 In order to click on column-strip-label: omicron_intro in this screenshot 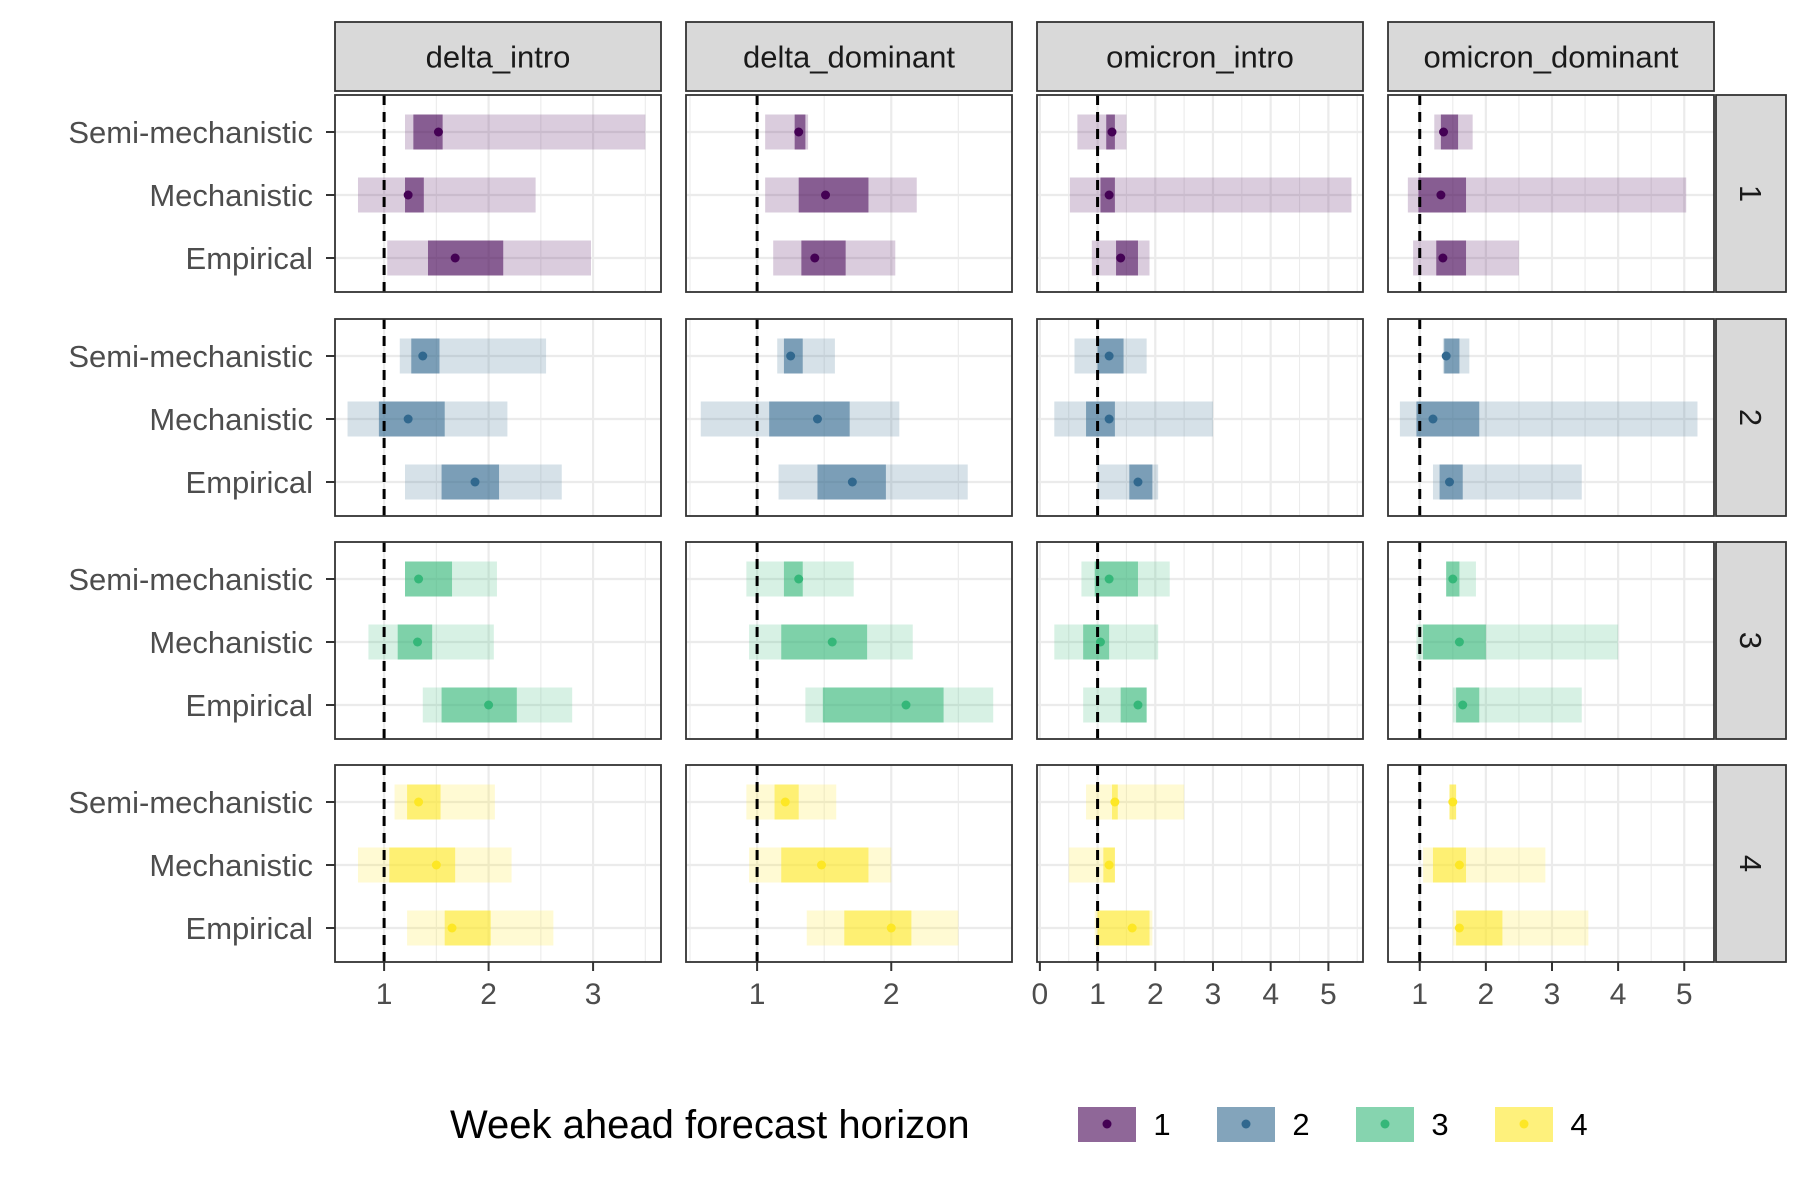, I will do `click(1200, 57)`.